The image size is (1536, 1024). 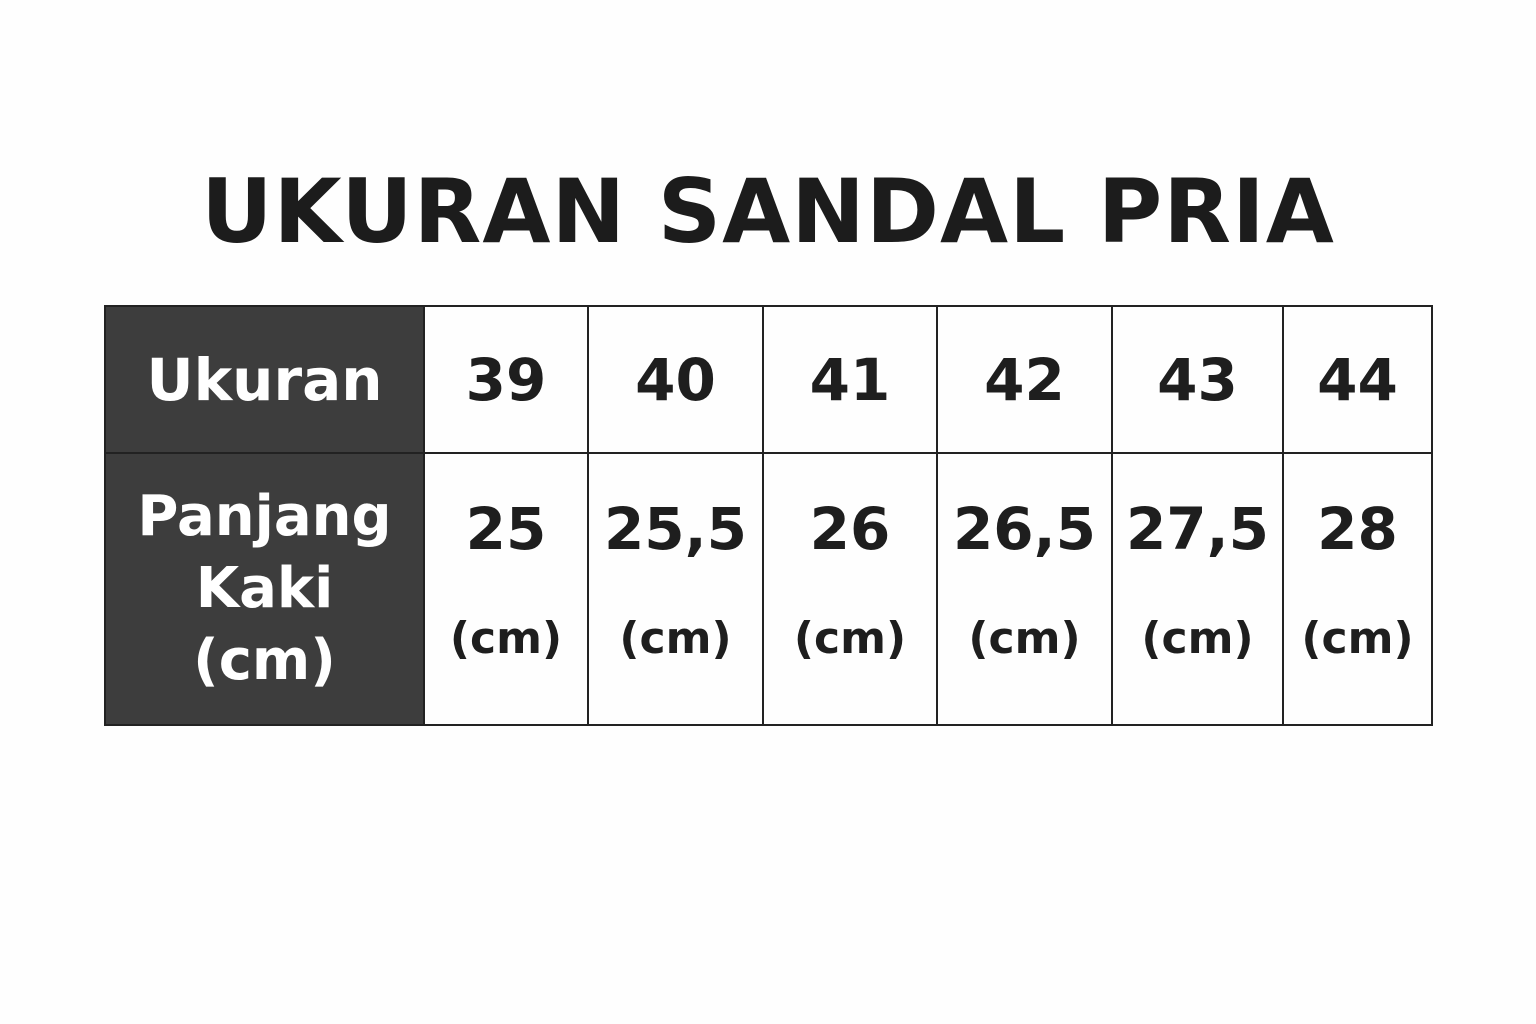 I want to click on length-cell: 26 (cm), so click(x=850, y=589).